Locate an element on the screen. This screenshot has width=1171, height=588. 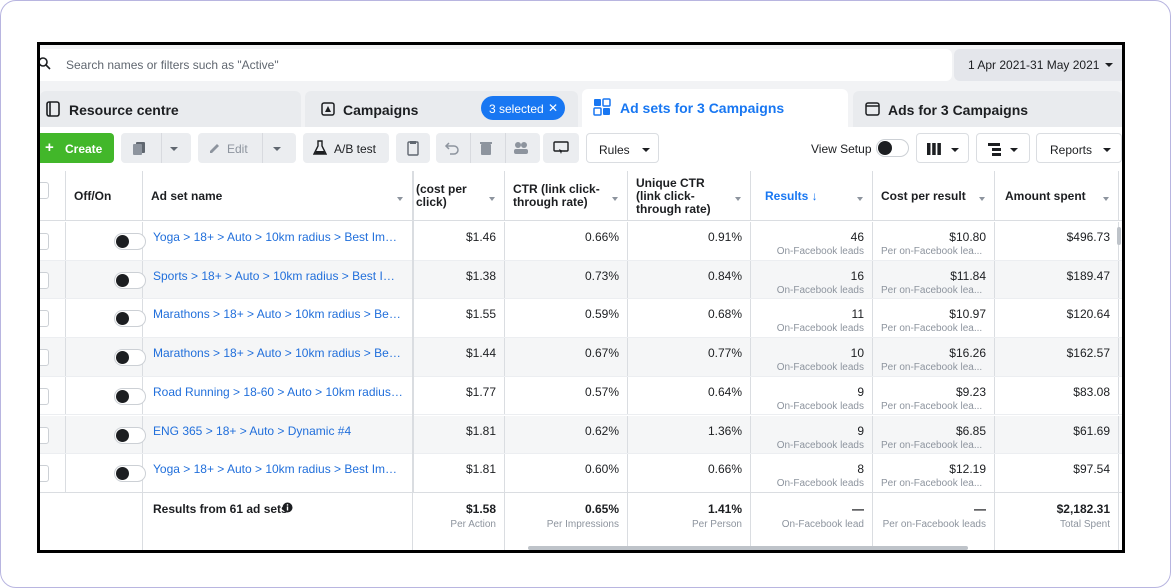
create-button: + Create is located at coordinates (77, 148).